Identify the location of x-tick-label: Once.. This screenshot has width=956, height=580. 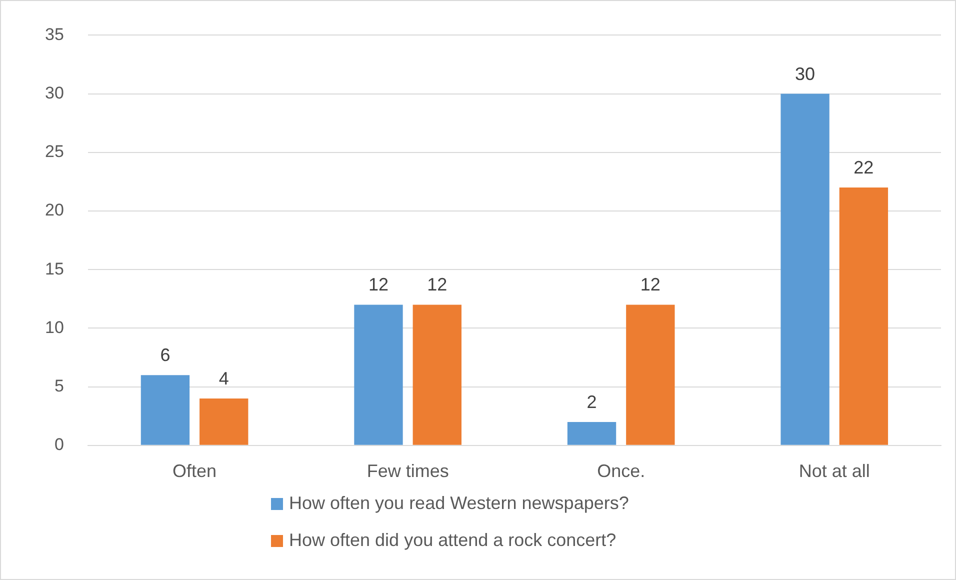
(621, 471).